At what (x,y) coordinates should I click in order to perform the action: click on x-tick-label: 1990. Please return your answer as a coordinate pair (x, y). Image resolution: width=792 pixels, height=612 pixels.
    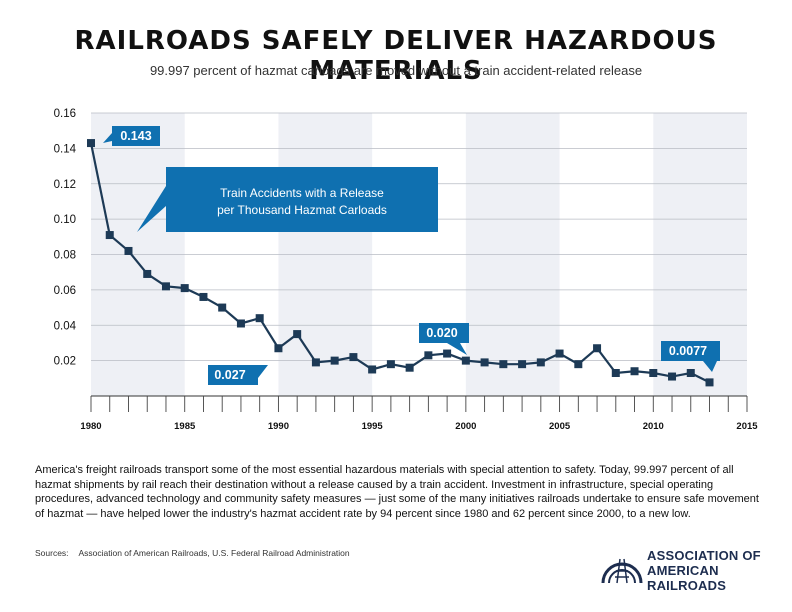
    Looking at the image, I should click on (278, 426).